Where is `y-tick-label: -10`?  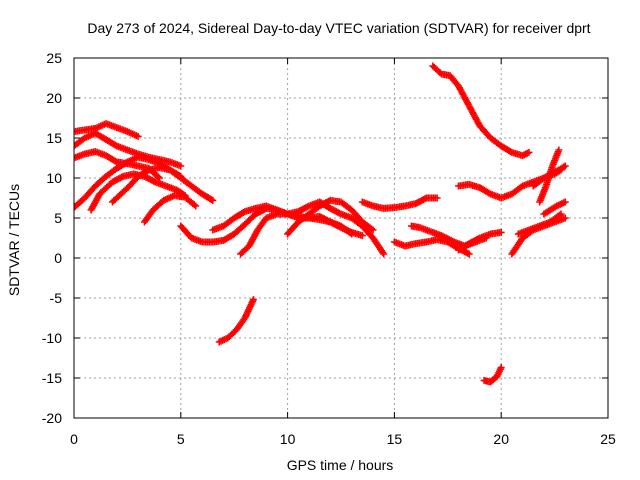 y-tick-label: -10 is located at coordinates (52, 338).